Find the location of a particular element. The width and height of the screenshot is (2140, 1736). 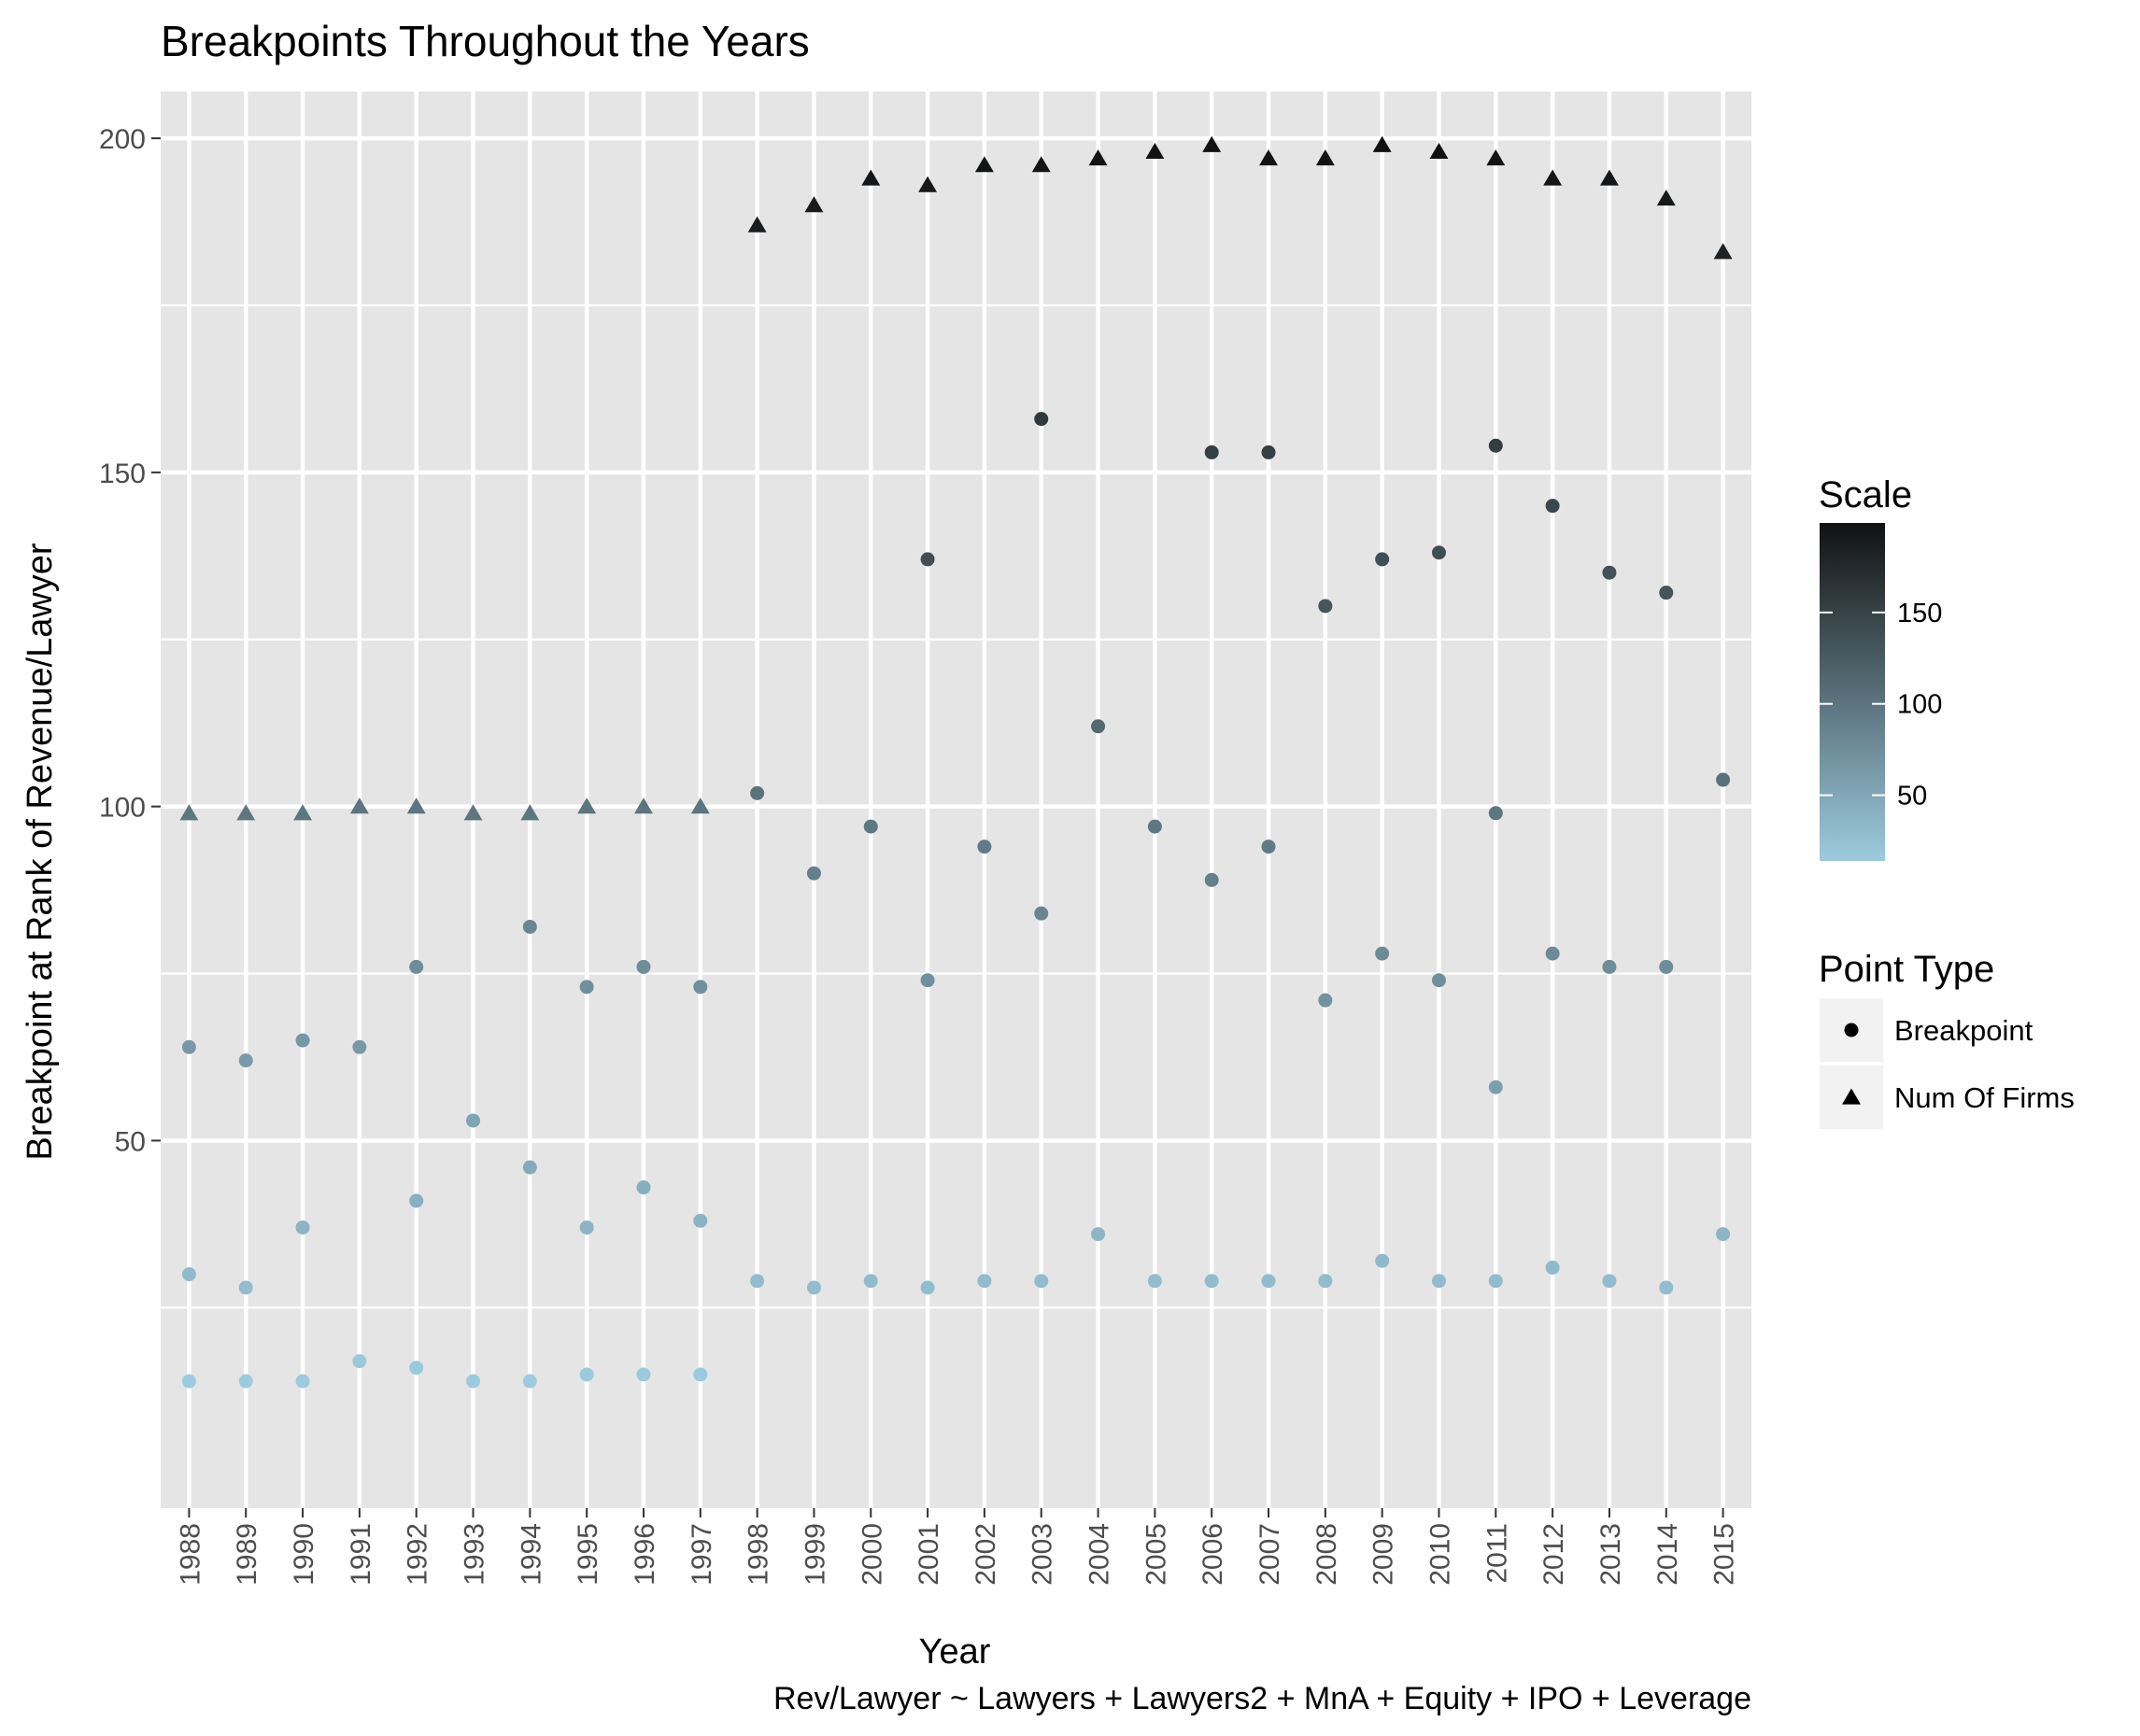

x-tick-label: 1995 is located at coordinates (588, 1554).